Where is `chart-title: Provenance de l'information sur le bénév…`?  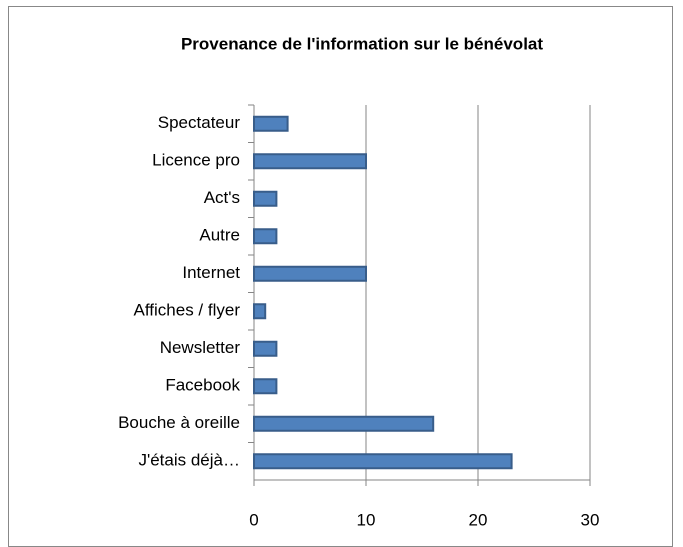
chart-title: Provenance de l'information sur le bénév… is located at coordinates (362, 43).